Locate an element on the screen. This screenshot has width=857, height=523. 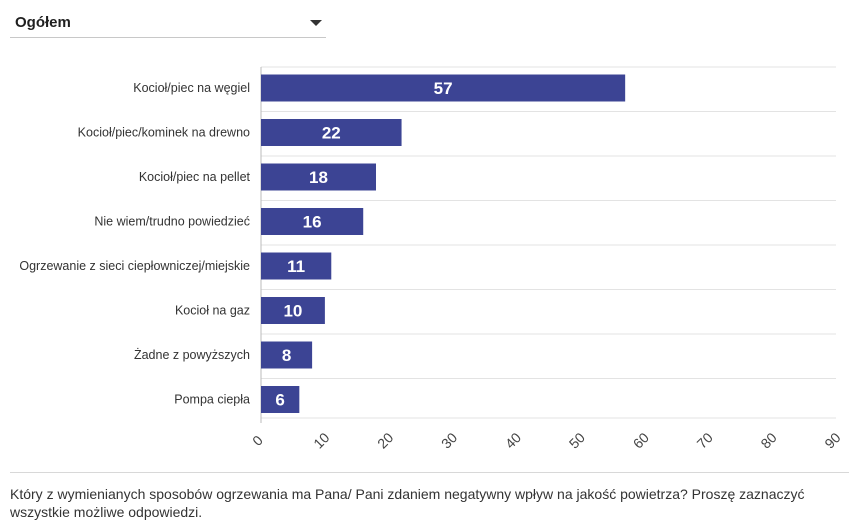
data-label: 8 is located at coordinates (286, 355).